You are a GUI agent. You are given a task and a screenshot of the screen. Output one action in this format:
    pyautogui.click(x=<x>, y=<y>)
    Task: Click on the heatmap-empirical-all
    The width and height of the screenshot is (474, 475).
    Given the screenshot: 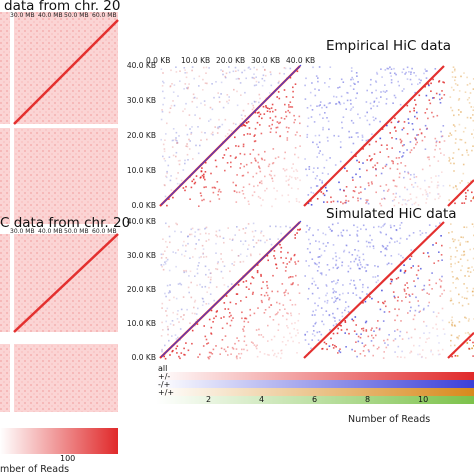 What is the action you would take?
    pyautogui.click(x=230, y=136)
    